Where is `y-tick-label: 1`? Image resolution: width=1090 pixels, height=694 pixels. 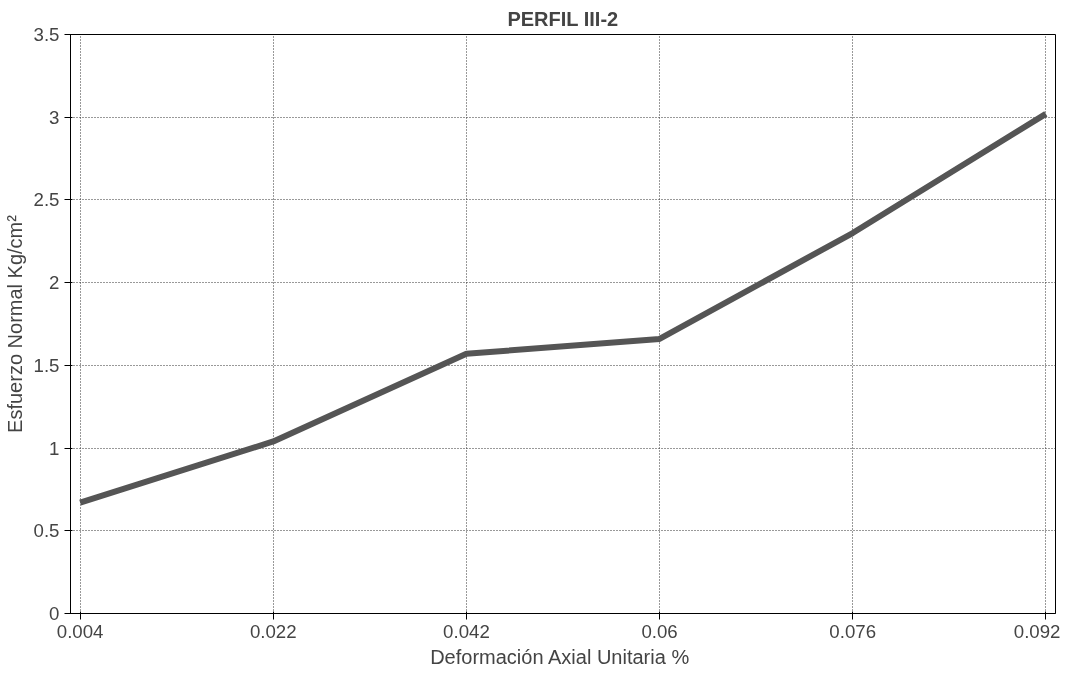 y-tick-label: 1 is located at coordinates (54, 448).